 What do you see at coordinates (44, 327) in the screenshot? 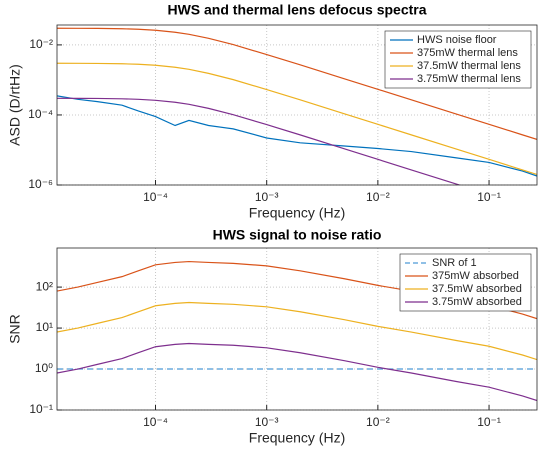
I see `y-tick-label: 10¹` at bounding box center [44, 327].